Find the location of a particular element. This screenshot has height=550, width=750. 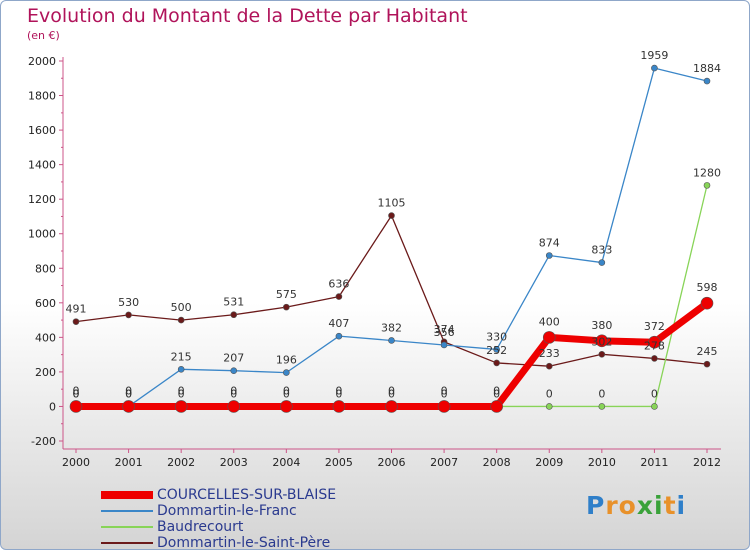

data-label: 530 is located at coordinates (128, 302).